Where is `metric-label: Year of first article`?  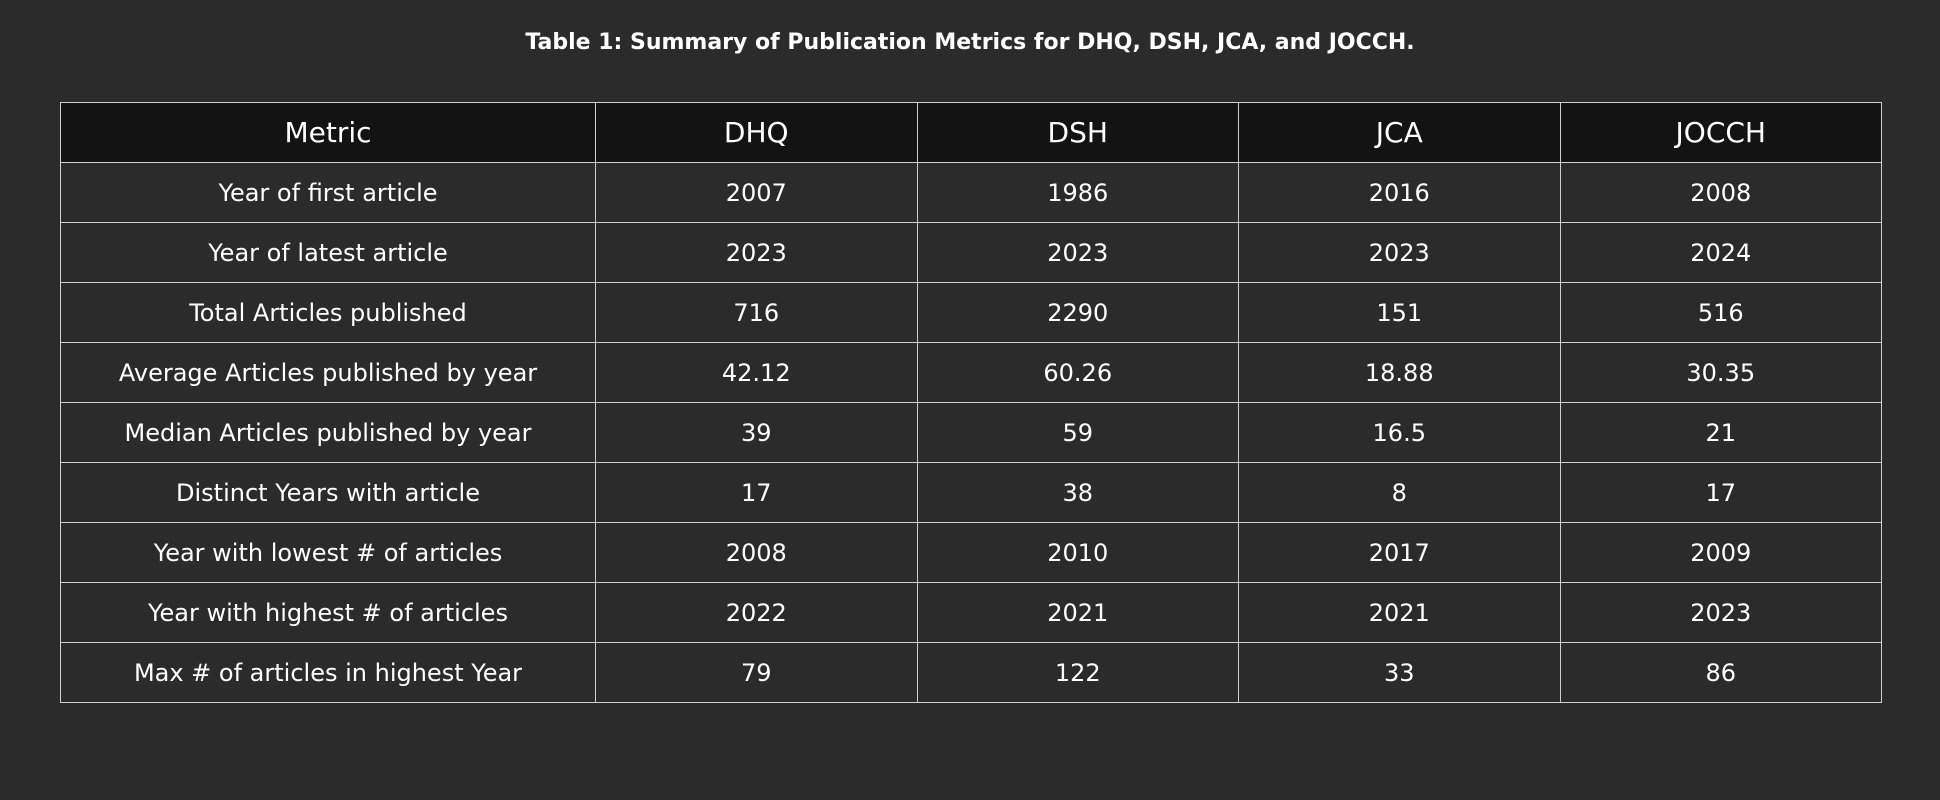 metric-label: Year of first article is located at coordinates (328, 192).